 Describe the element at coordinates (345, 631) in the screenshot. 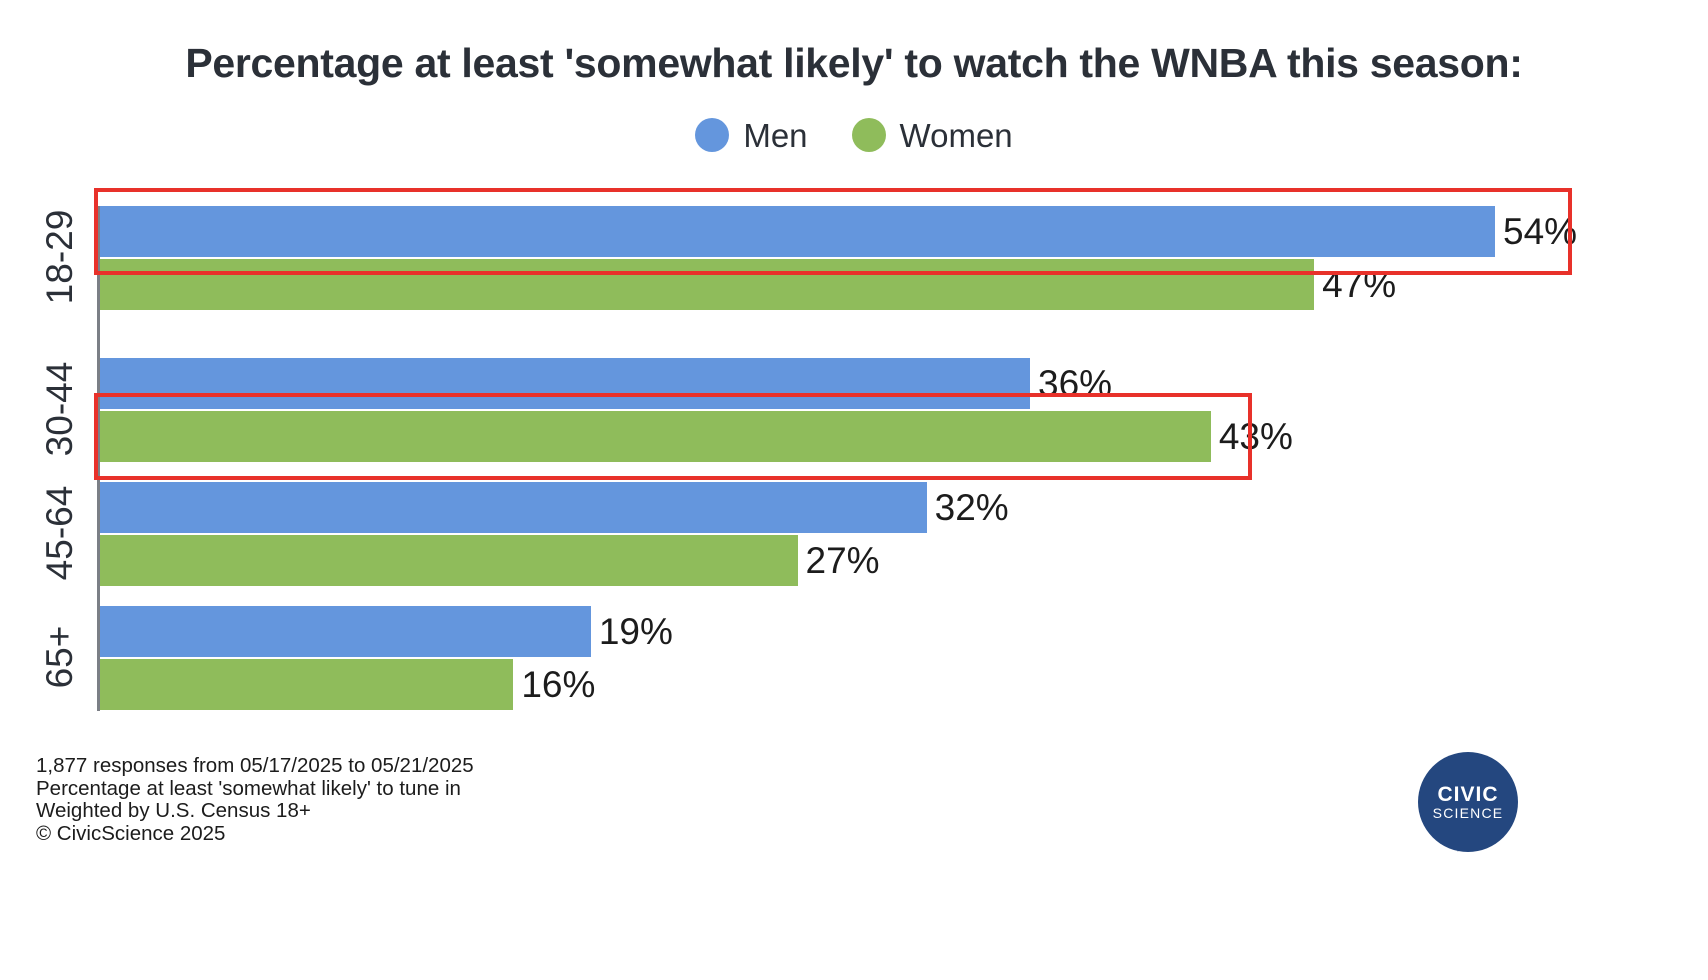

I see `bar-men-65+` at that location.